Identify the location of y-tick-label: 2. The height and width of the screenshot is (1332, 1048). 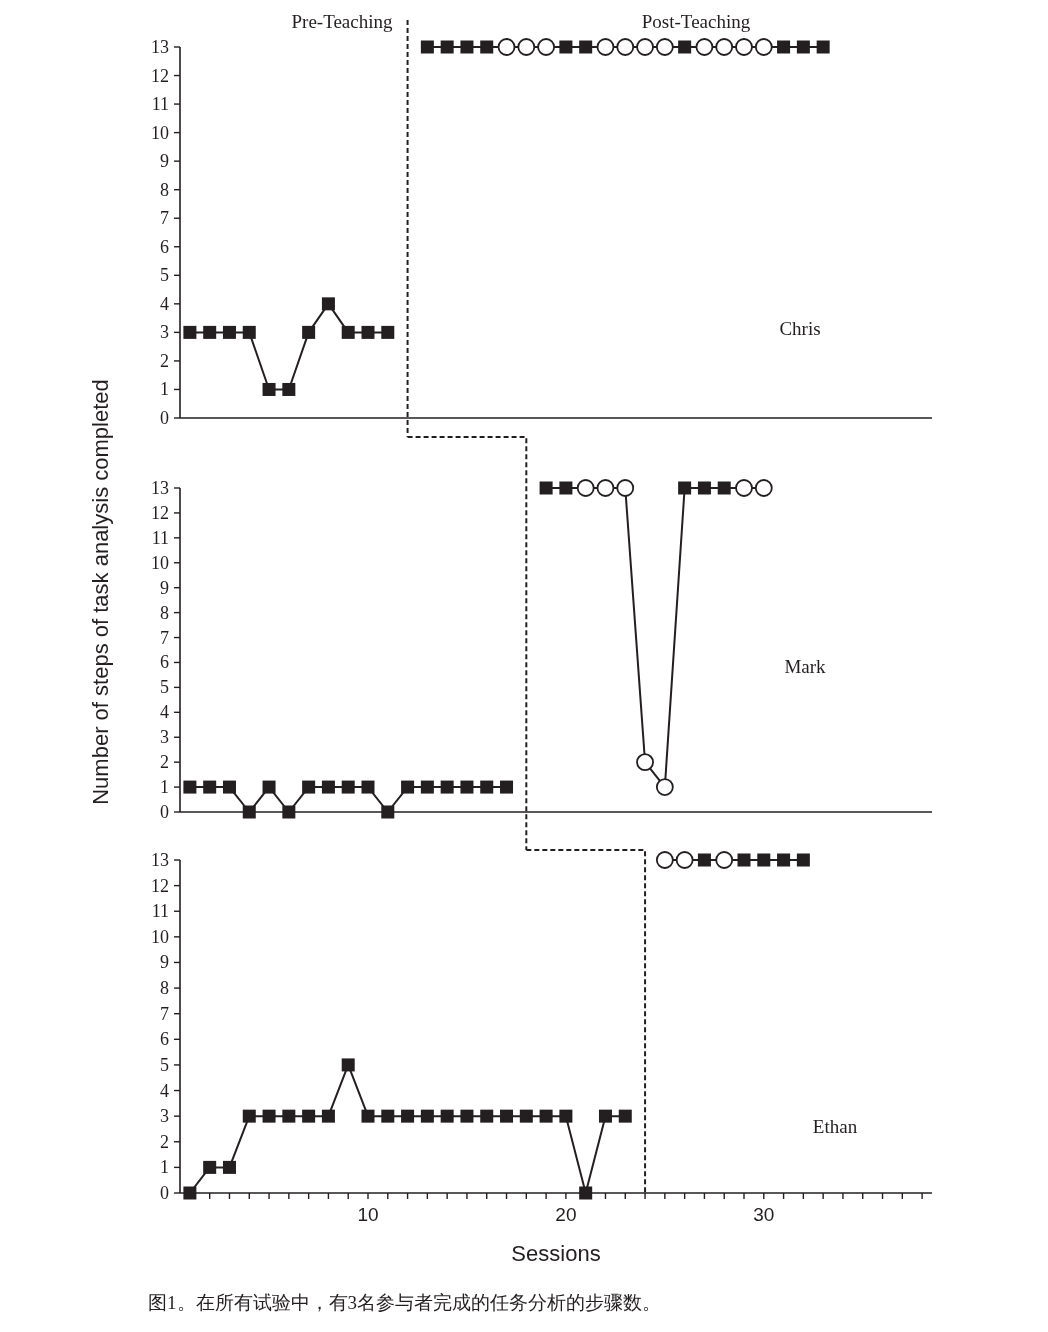
(164, 360).